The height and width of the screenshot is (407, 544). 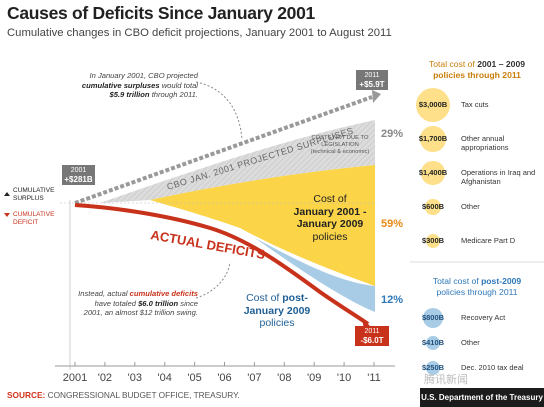 I want to click on x-tick-label: '04, so click(x=165, y=378).